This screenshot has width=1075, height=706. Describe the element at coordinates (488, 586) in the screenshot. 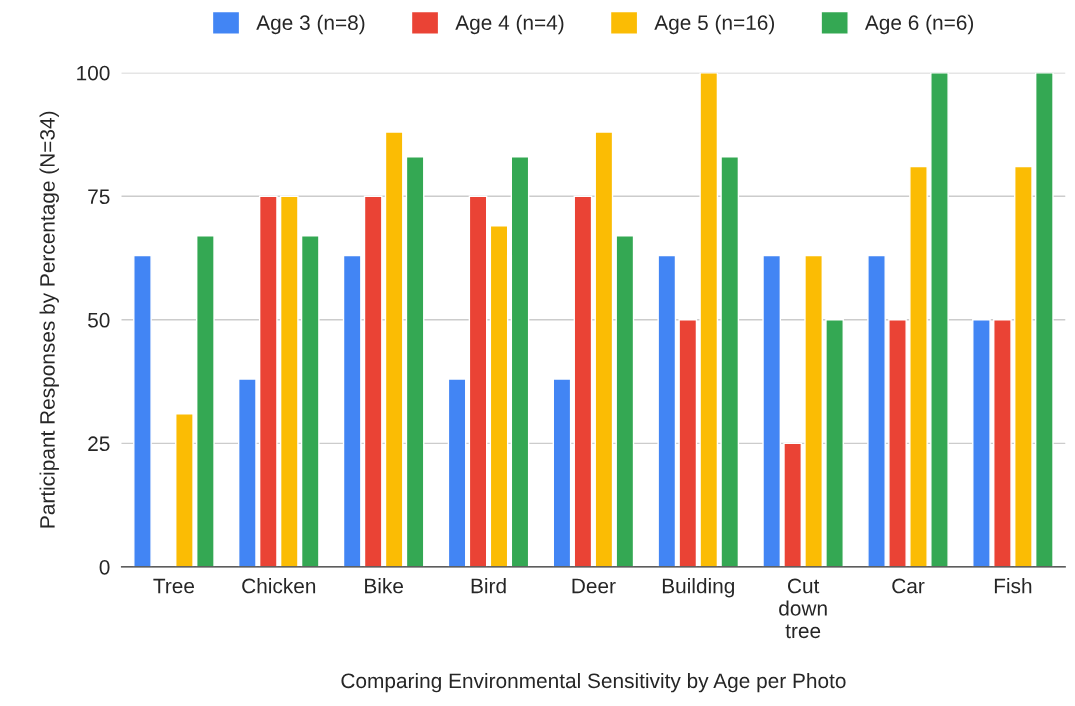

I see `x-tick-label: Bird` at that location.